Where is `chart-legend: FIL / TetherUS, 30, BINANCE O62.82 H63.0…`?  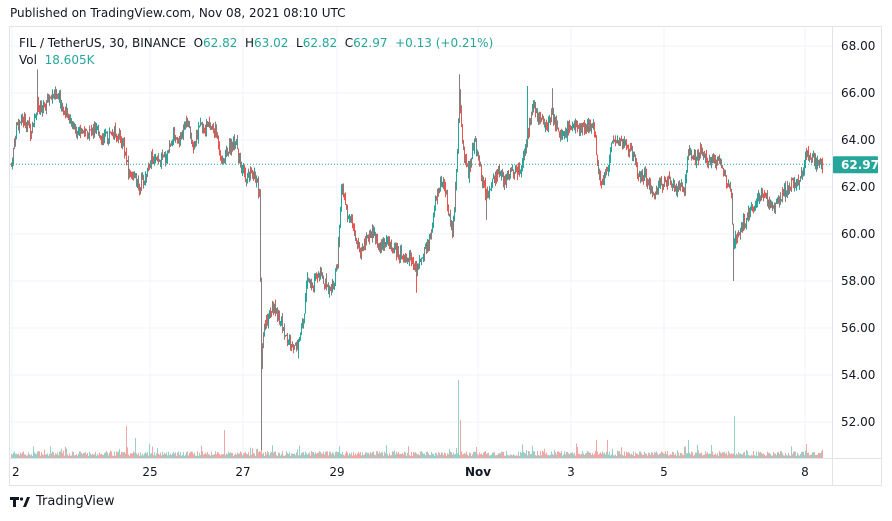
chart-legend: FIL / TetherUS, 30, BINANCE O62.82 H63.0… is located at coordinates (256, 52).